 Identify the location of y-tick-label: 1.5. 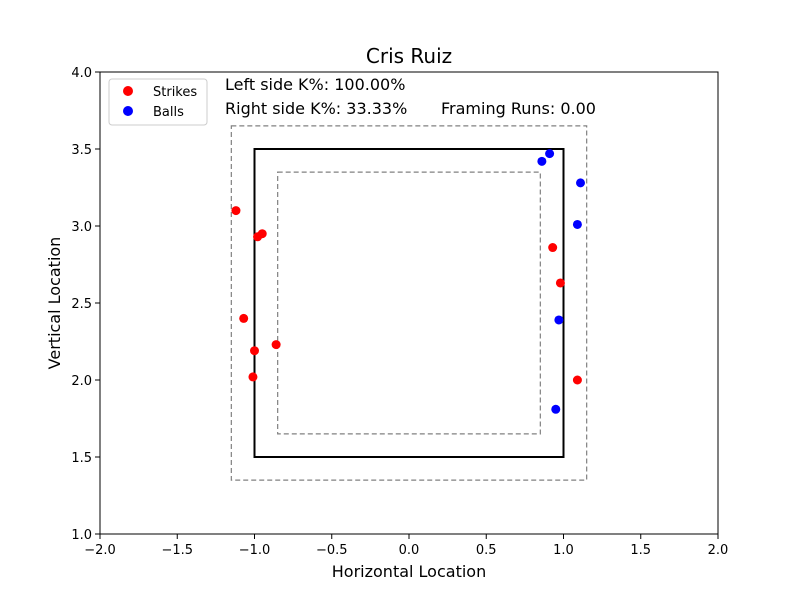
(81, 458).